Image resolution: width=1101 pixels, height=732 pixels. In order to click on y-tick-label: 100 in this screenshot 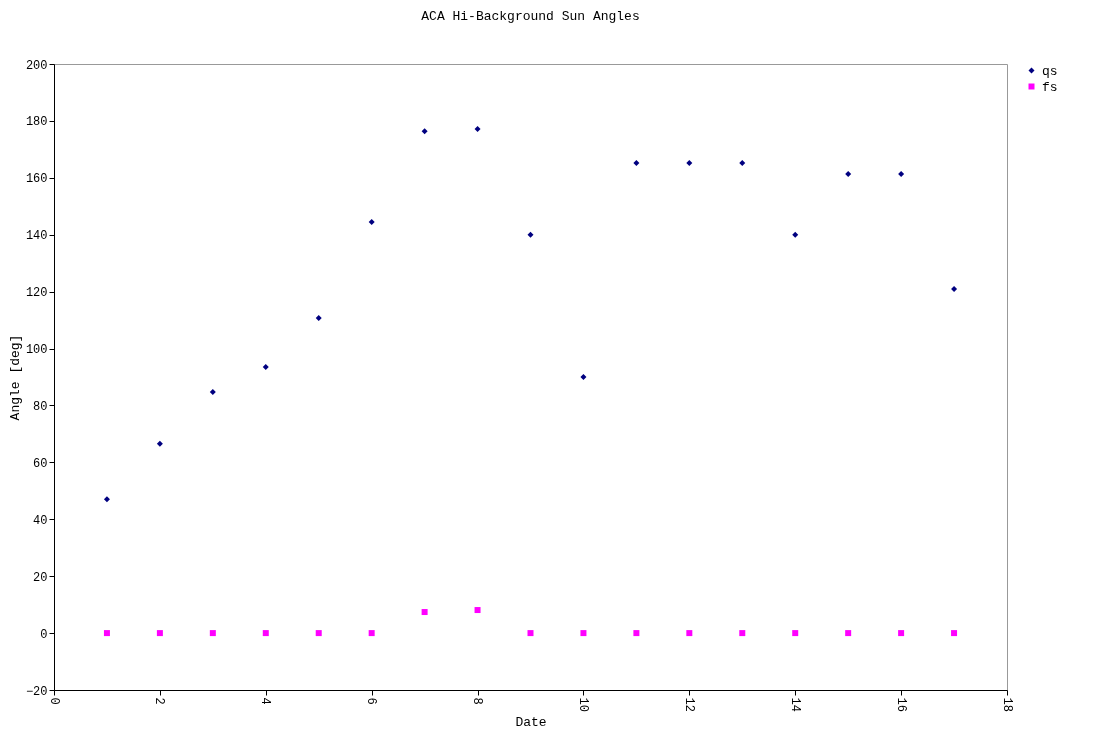, I will do `click(36, 350)`.